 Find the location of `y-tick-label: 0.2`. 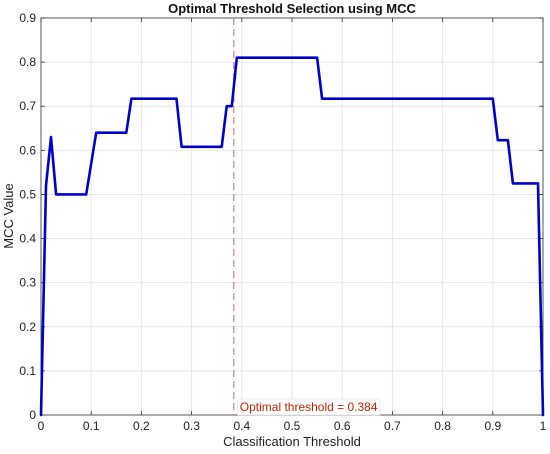

y-tick-label: 0.2 is located at coordinates (27, 327).